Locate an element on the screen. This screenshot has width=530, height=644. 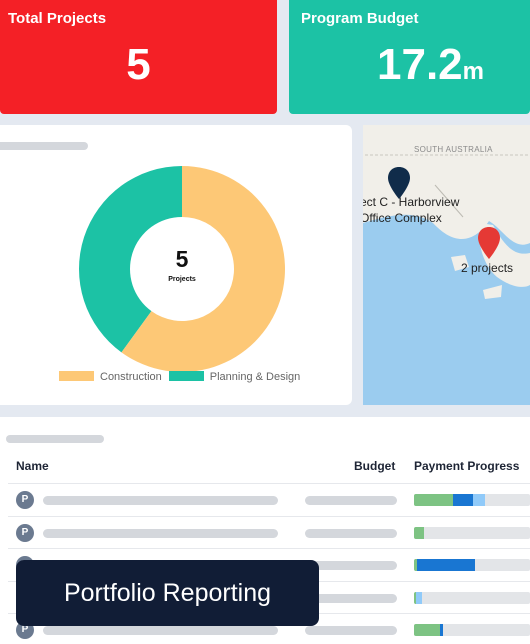
program-budget-label: Program Budget is located at coordinates (360, 18).